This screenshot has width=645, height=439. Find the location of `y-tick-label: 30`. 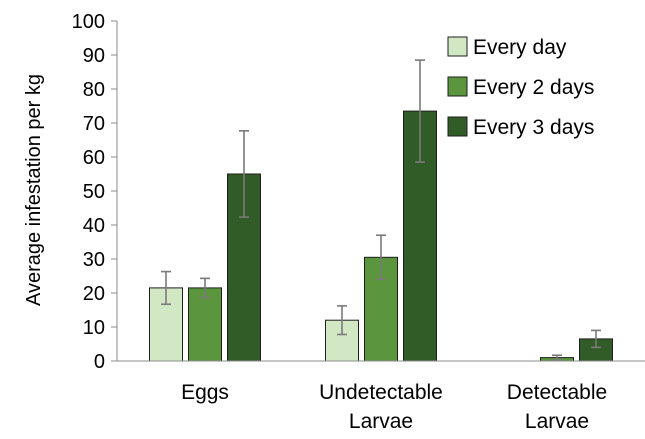

y-tick-label: 30 is located at coordinates (94, 260).